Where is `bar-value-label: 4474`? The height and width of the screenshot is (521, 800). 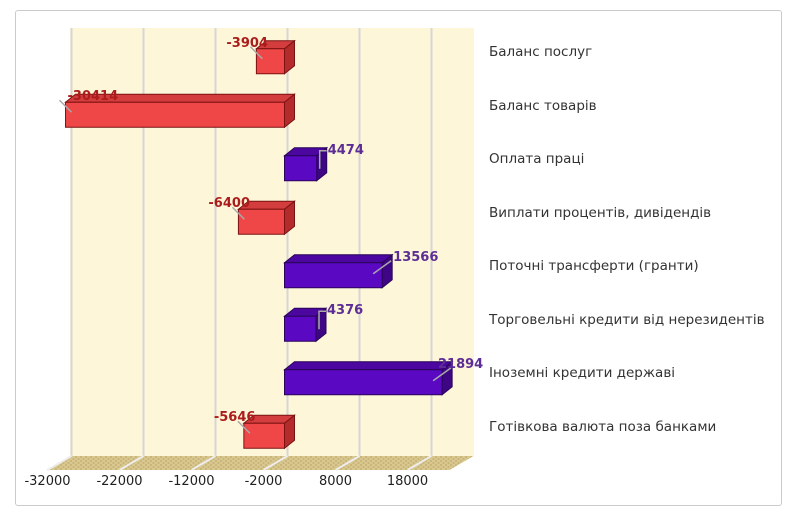 bar-value-label: 4474 is located at coordinates (345, 150).